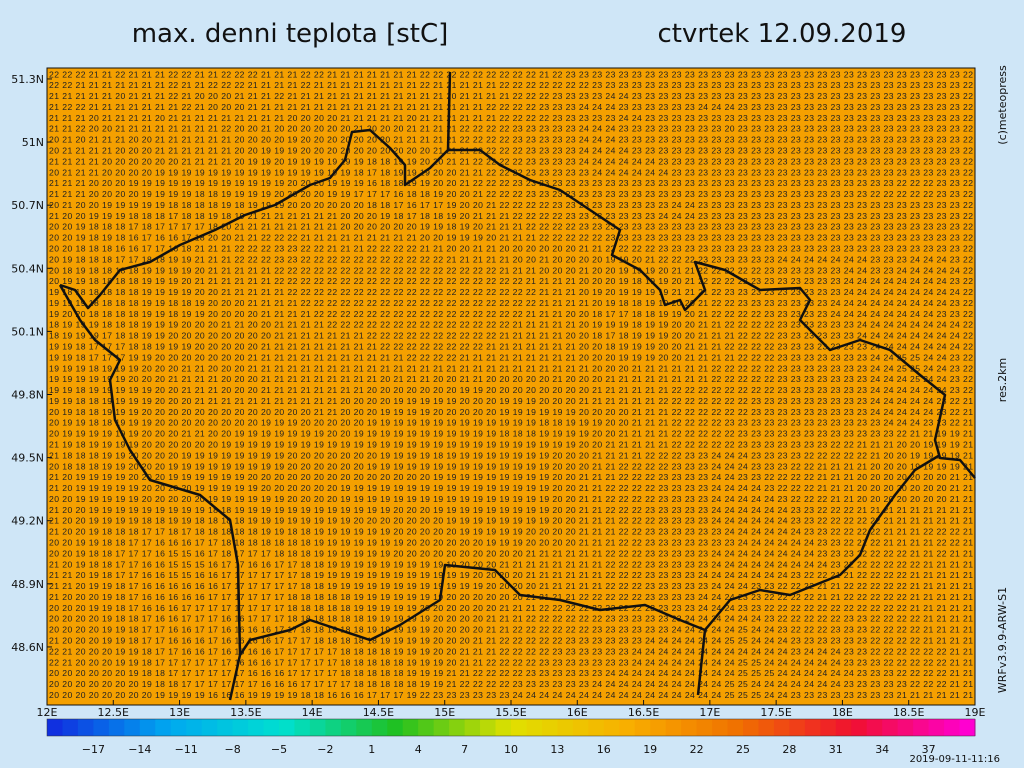 This screenshot has height=768, width=1024. I want to click on colorbar-label: 28, so click(789, 749).